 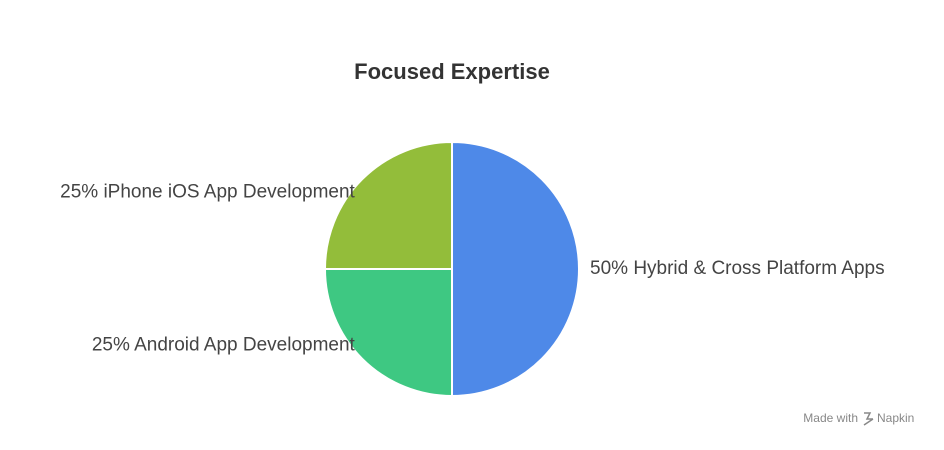 I want to click on category-label: iPhone iOS App Development, so click(x=229, y=192).